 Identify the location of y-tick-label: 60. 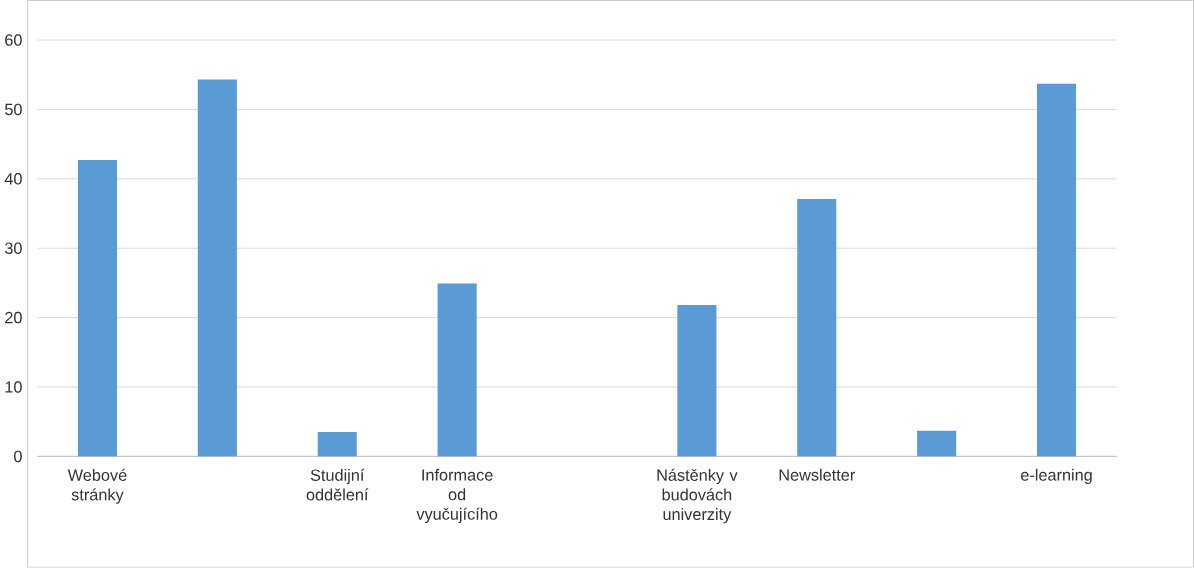
(13, 40).